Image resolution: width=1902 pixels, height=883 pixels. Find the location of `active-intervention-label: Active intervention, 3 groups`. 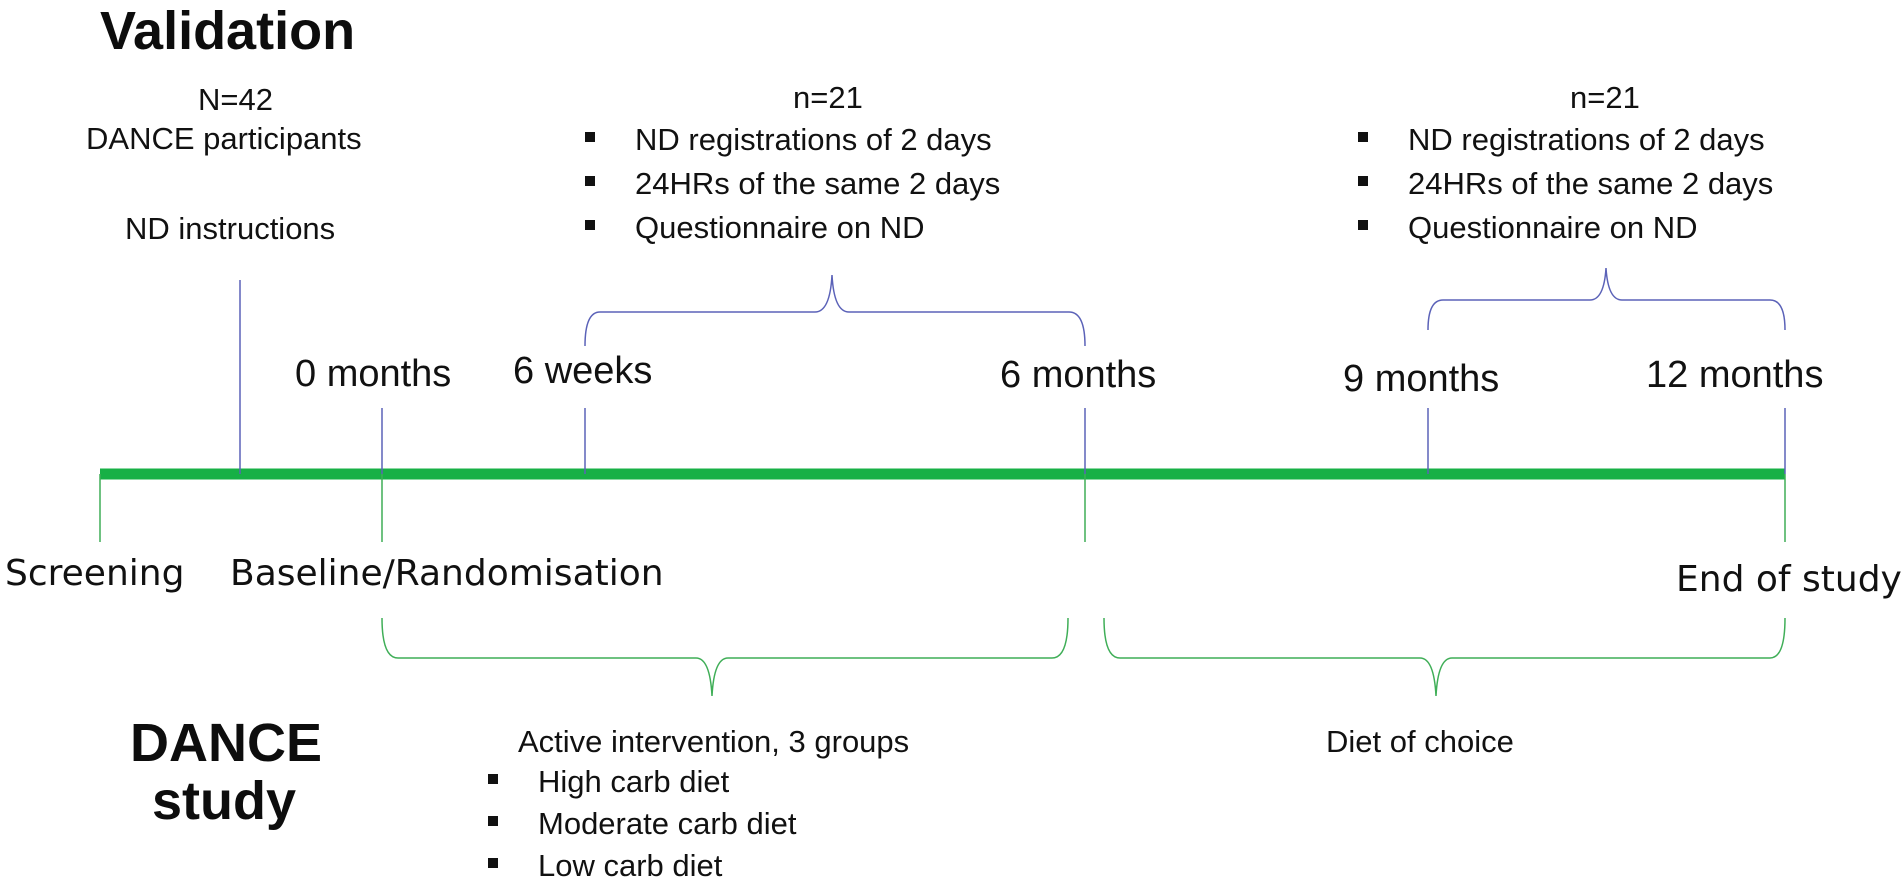

active-intervention-label: Active intervention, 3 groups is located at coordinates (714, 741).